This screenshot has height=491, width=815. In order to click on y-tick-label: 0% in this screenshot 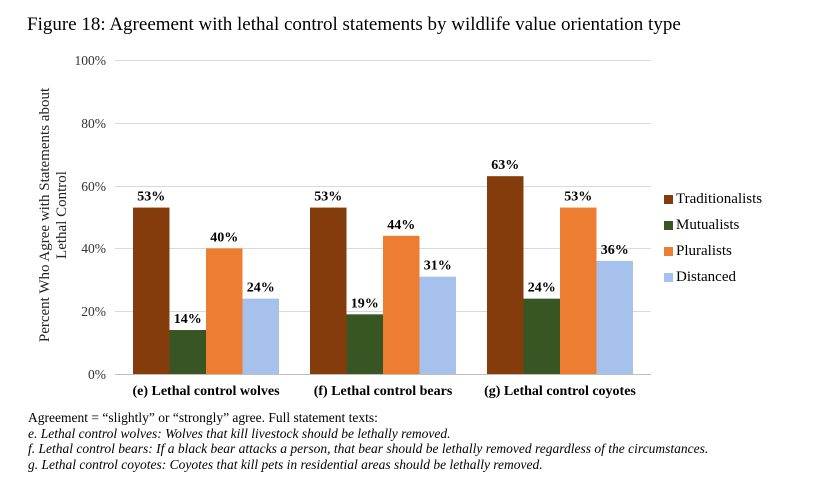, I will do `click(97, 374)`.